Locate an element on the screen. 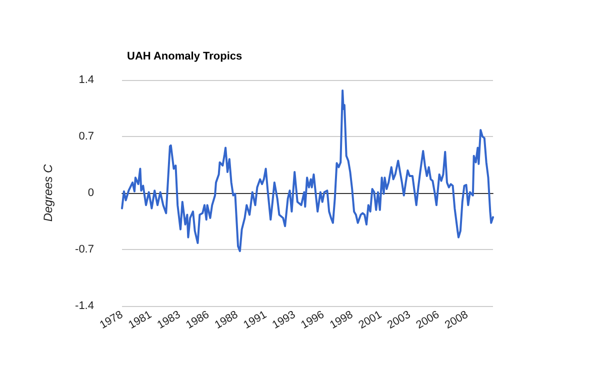 This screenshot has height=371, width=600. x-tick-label: 2006 is located at coordinates (428, 320).